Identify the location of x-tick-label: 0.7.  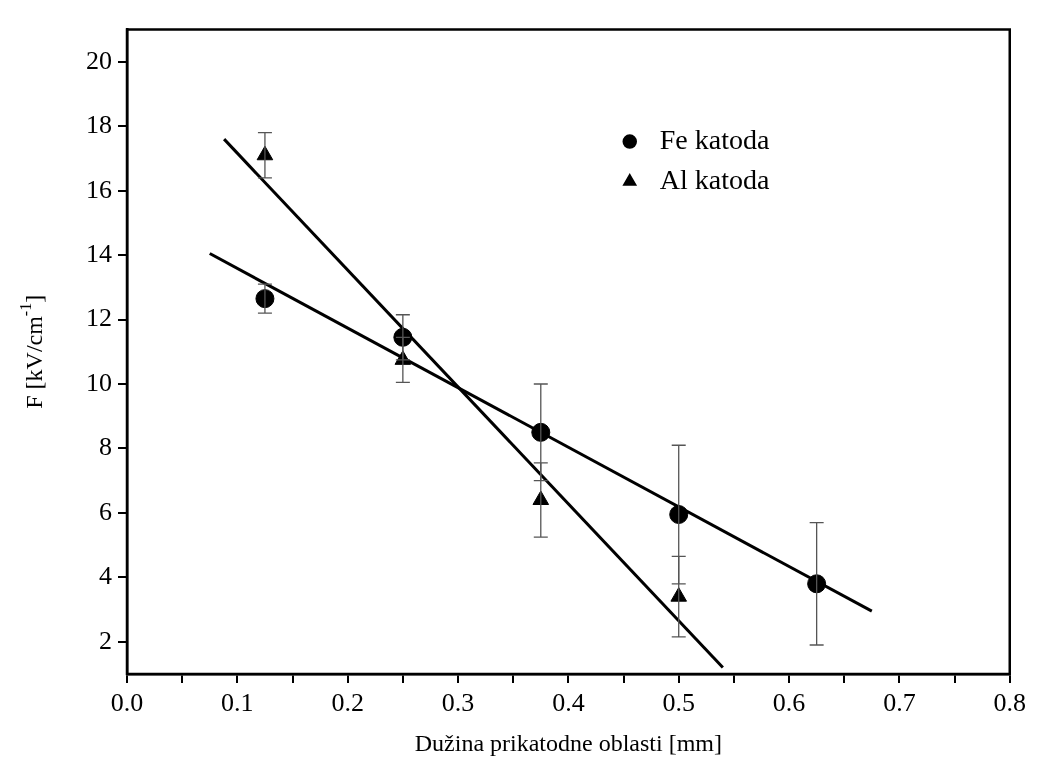
(899, 703).